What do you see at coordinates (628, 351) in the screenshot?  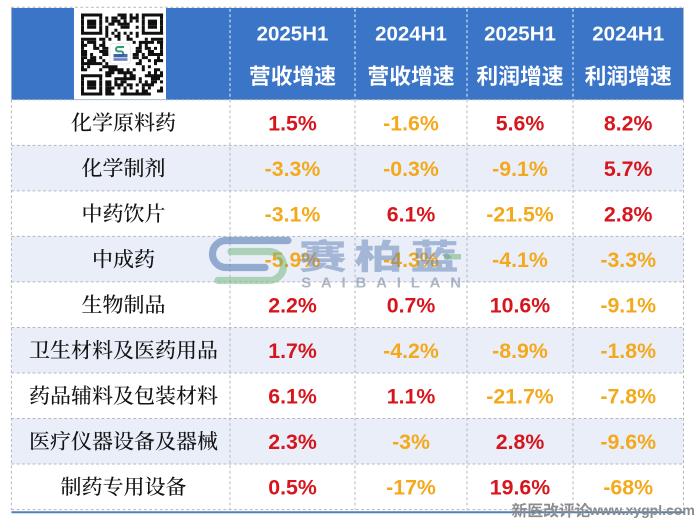 I see `svg-text: -1.8%` at bounding box center [628, 351].